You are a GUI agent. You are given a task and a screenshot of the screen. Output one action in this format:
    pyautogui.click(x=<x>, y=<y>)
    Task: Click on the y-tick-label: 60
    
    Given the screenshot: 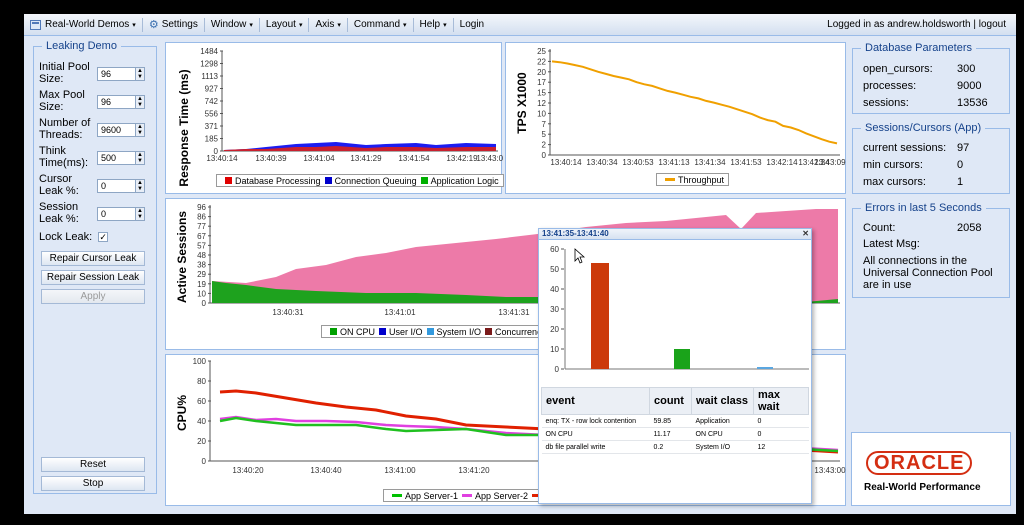 What is the action you would take?
    pyautogui.click(x=554, y=249)
    